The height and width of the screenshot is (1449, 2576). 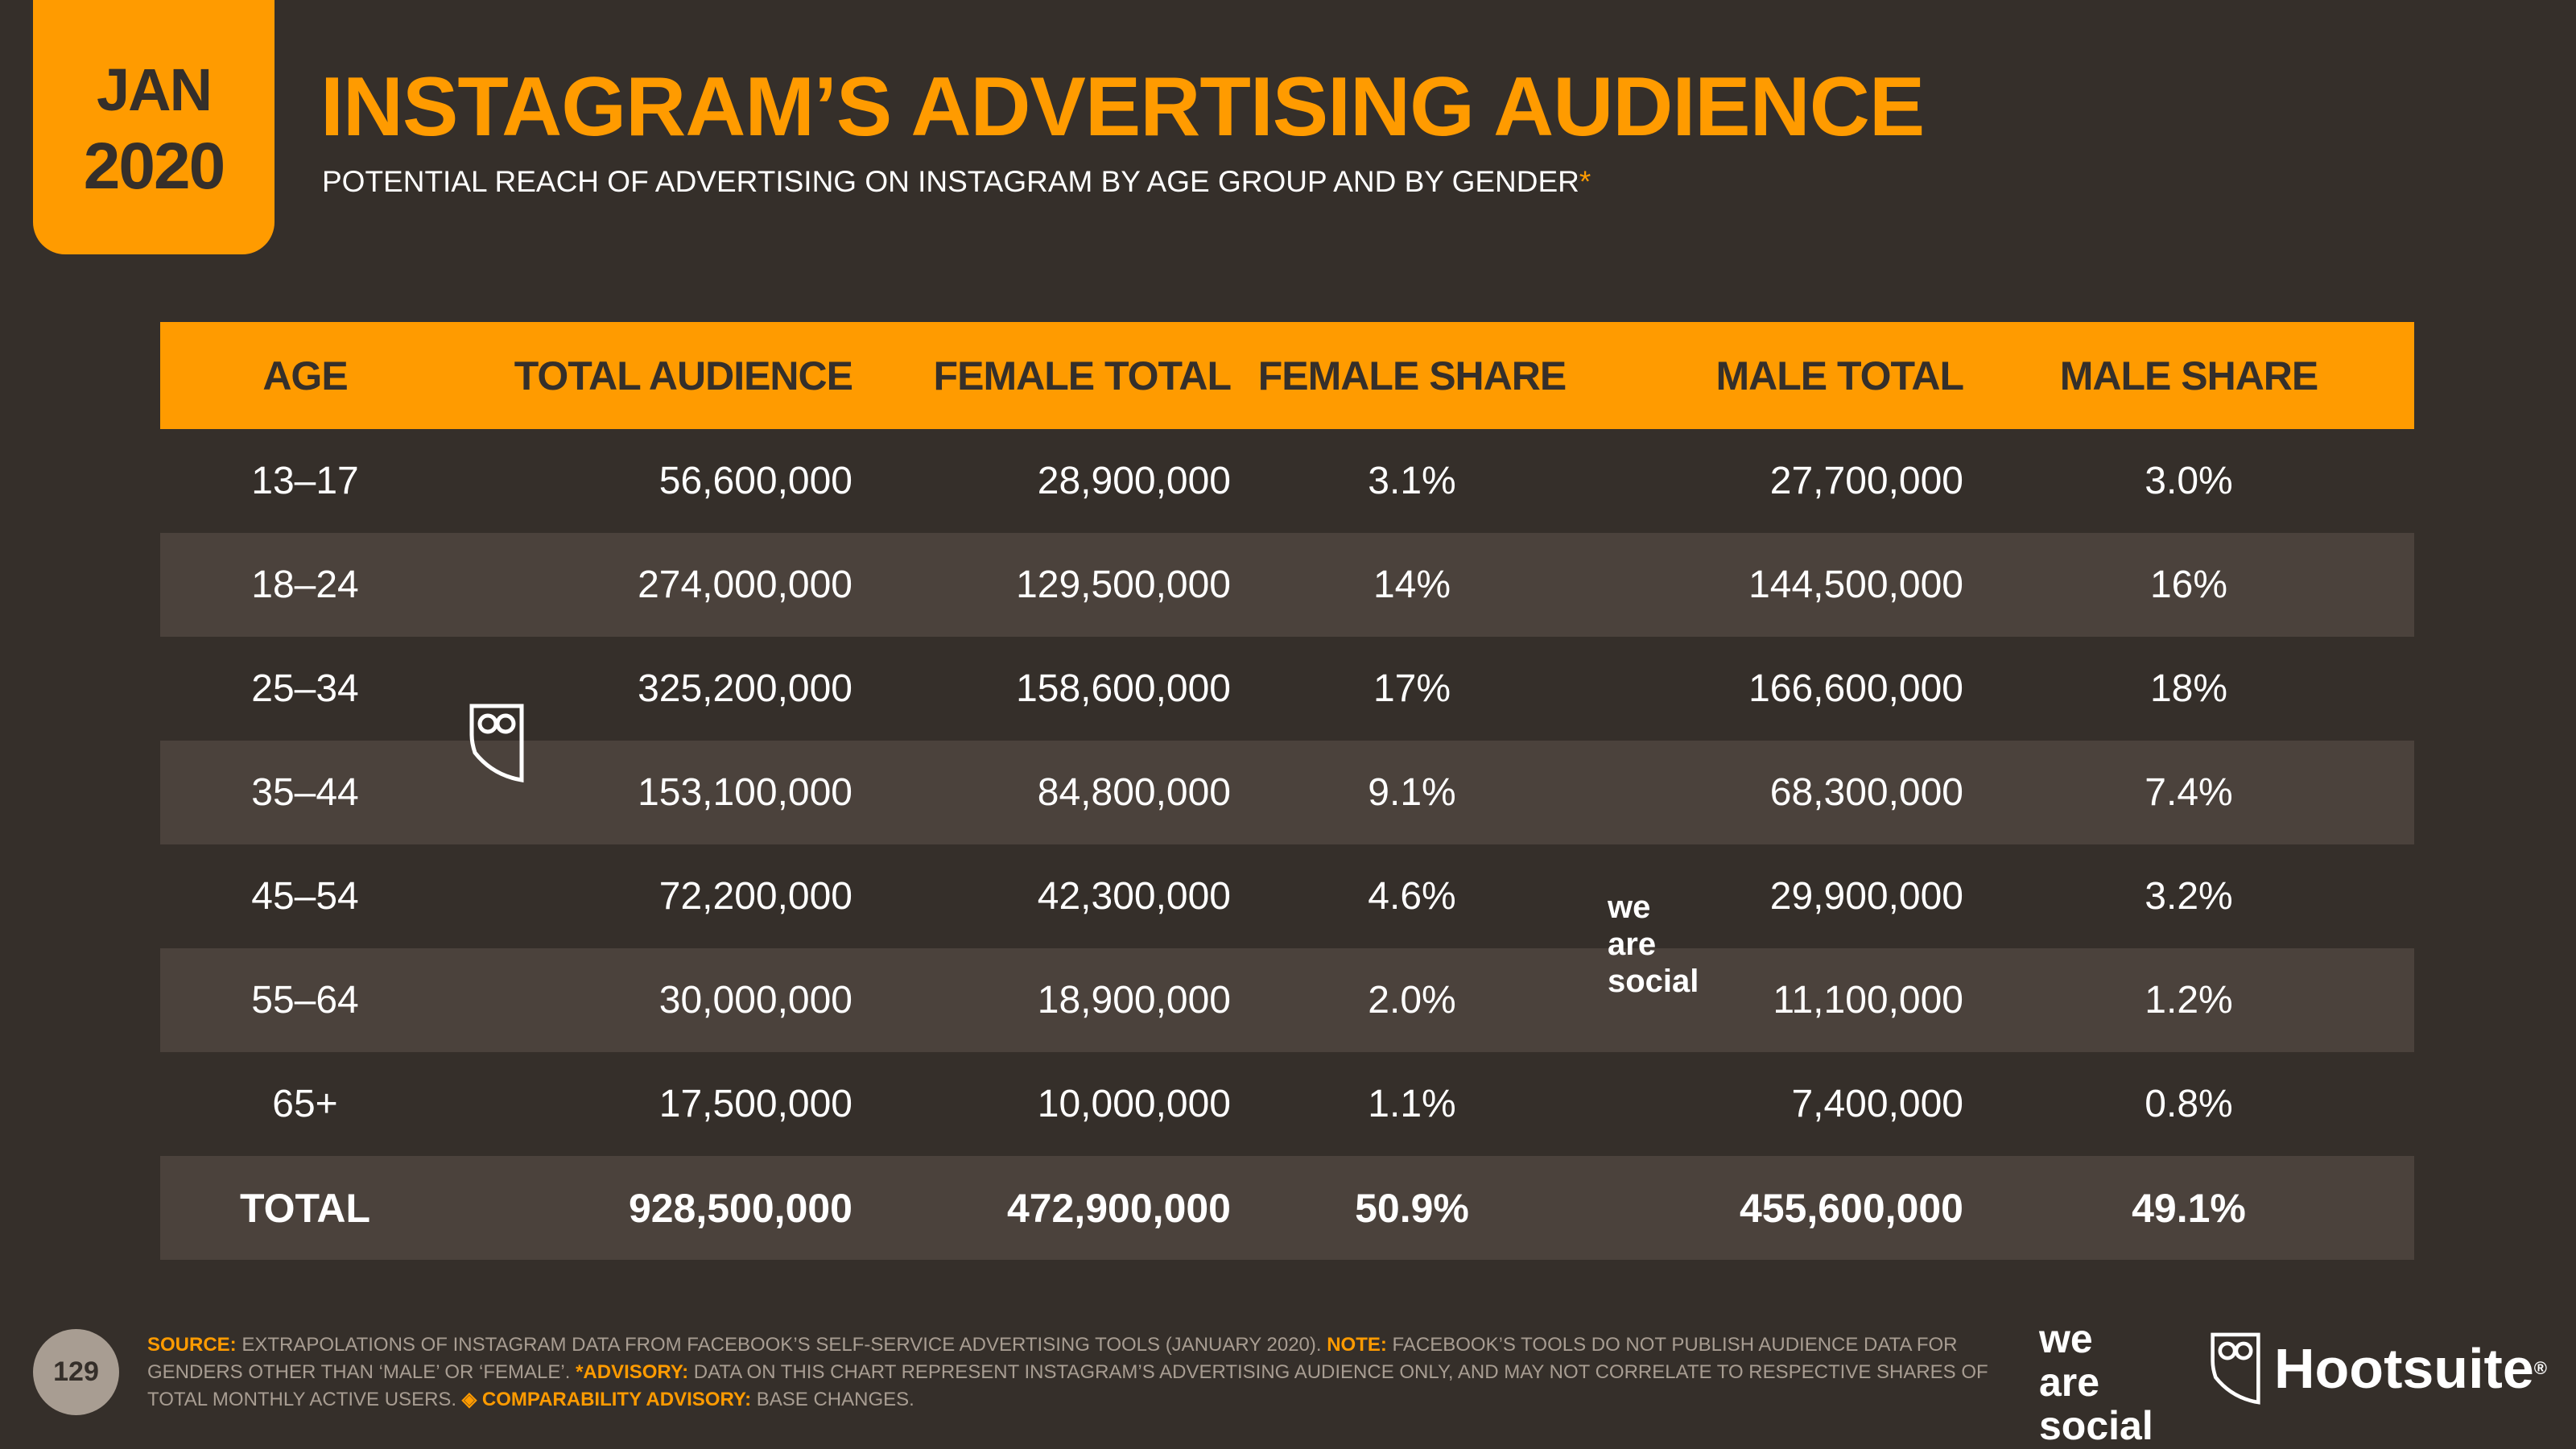 What do you see at coordinates (2188, 585) in the screenshot?
I see `cell-male-share: 16%` at bounding box center [2188, 585].